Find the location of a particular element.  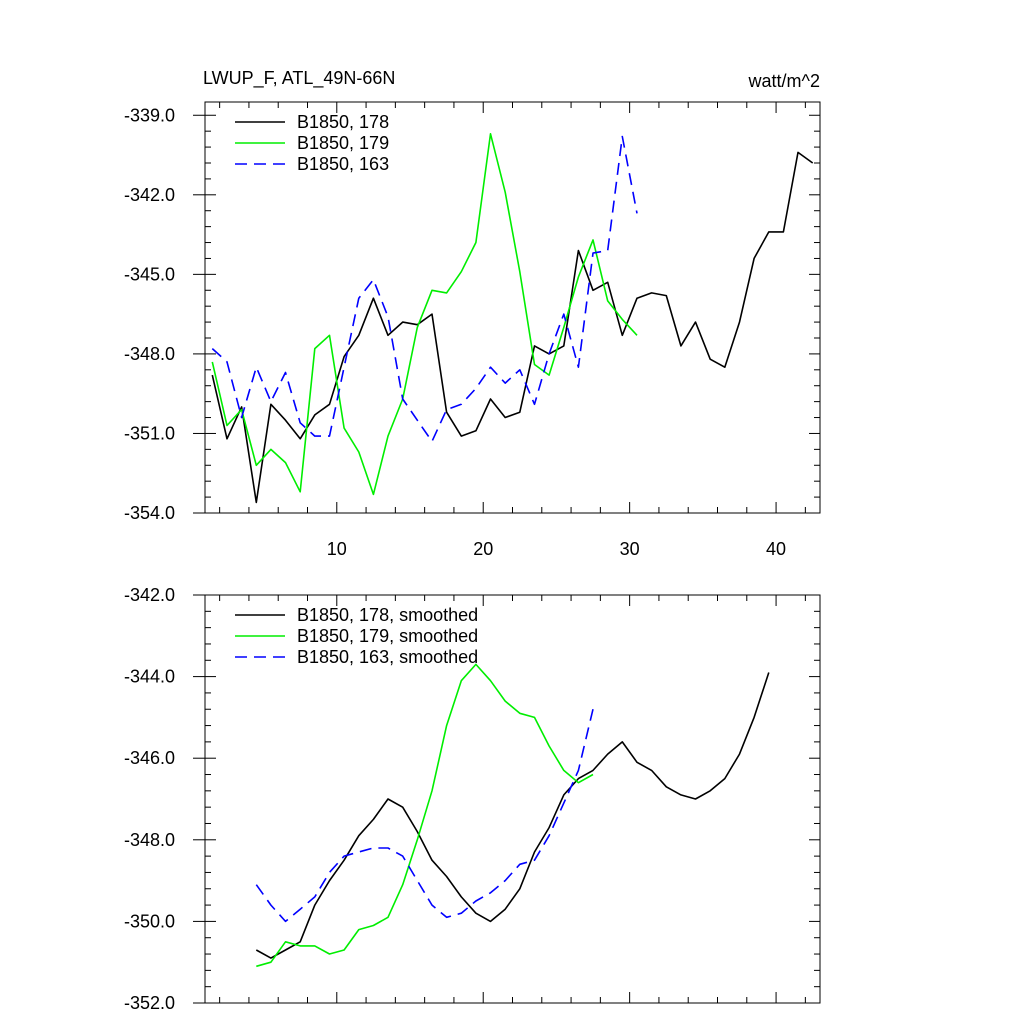

y-tick-label: -346.0 is located at coordinates (149, 758).